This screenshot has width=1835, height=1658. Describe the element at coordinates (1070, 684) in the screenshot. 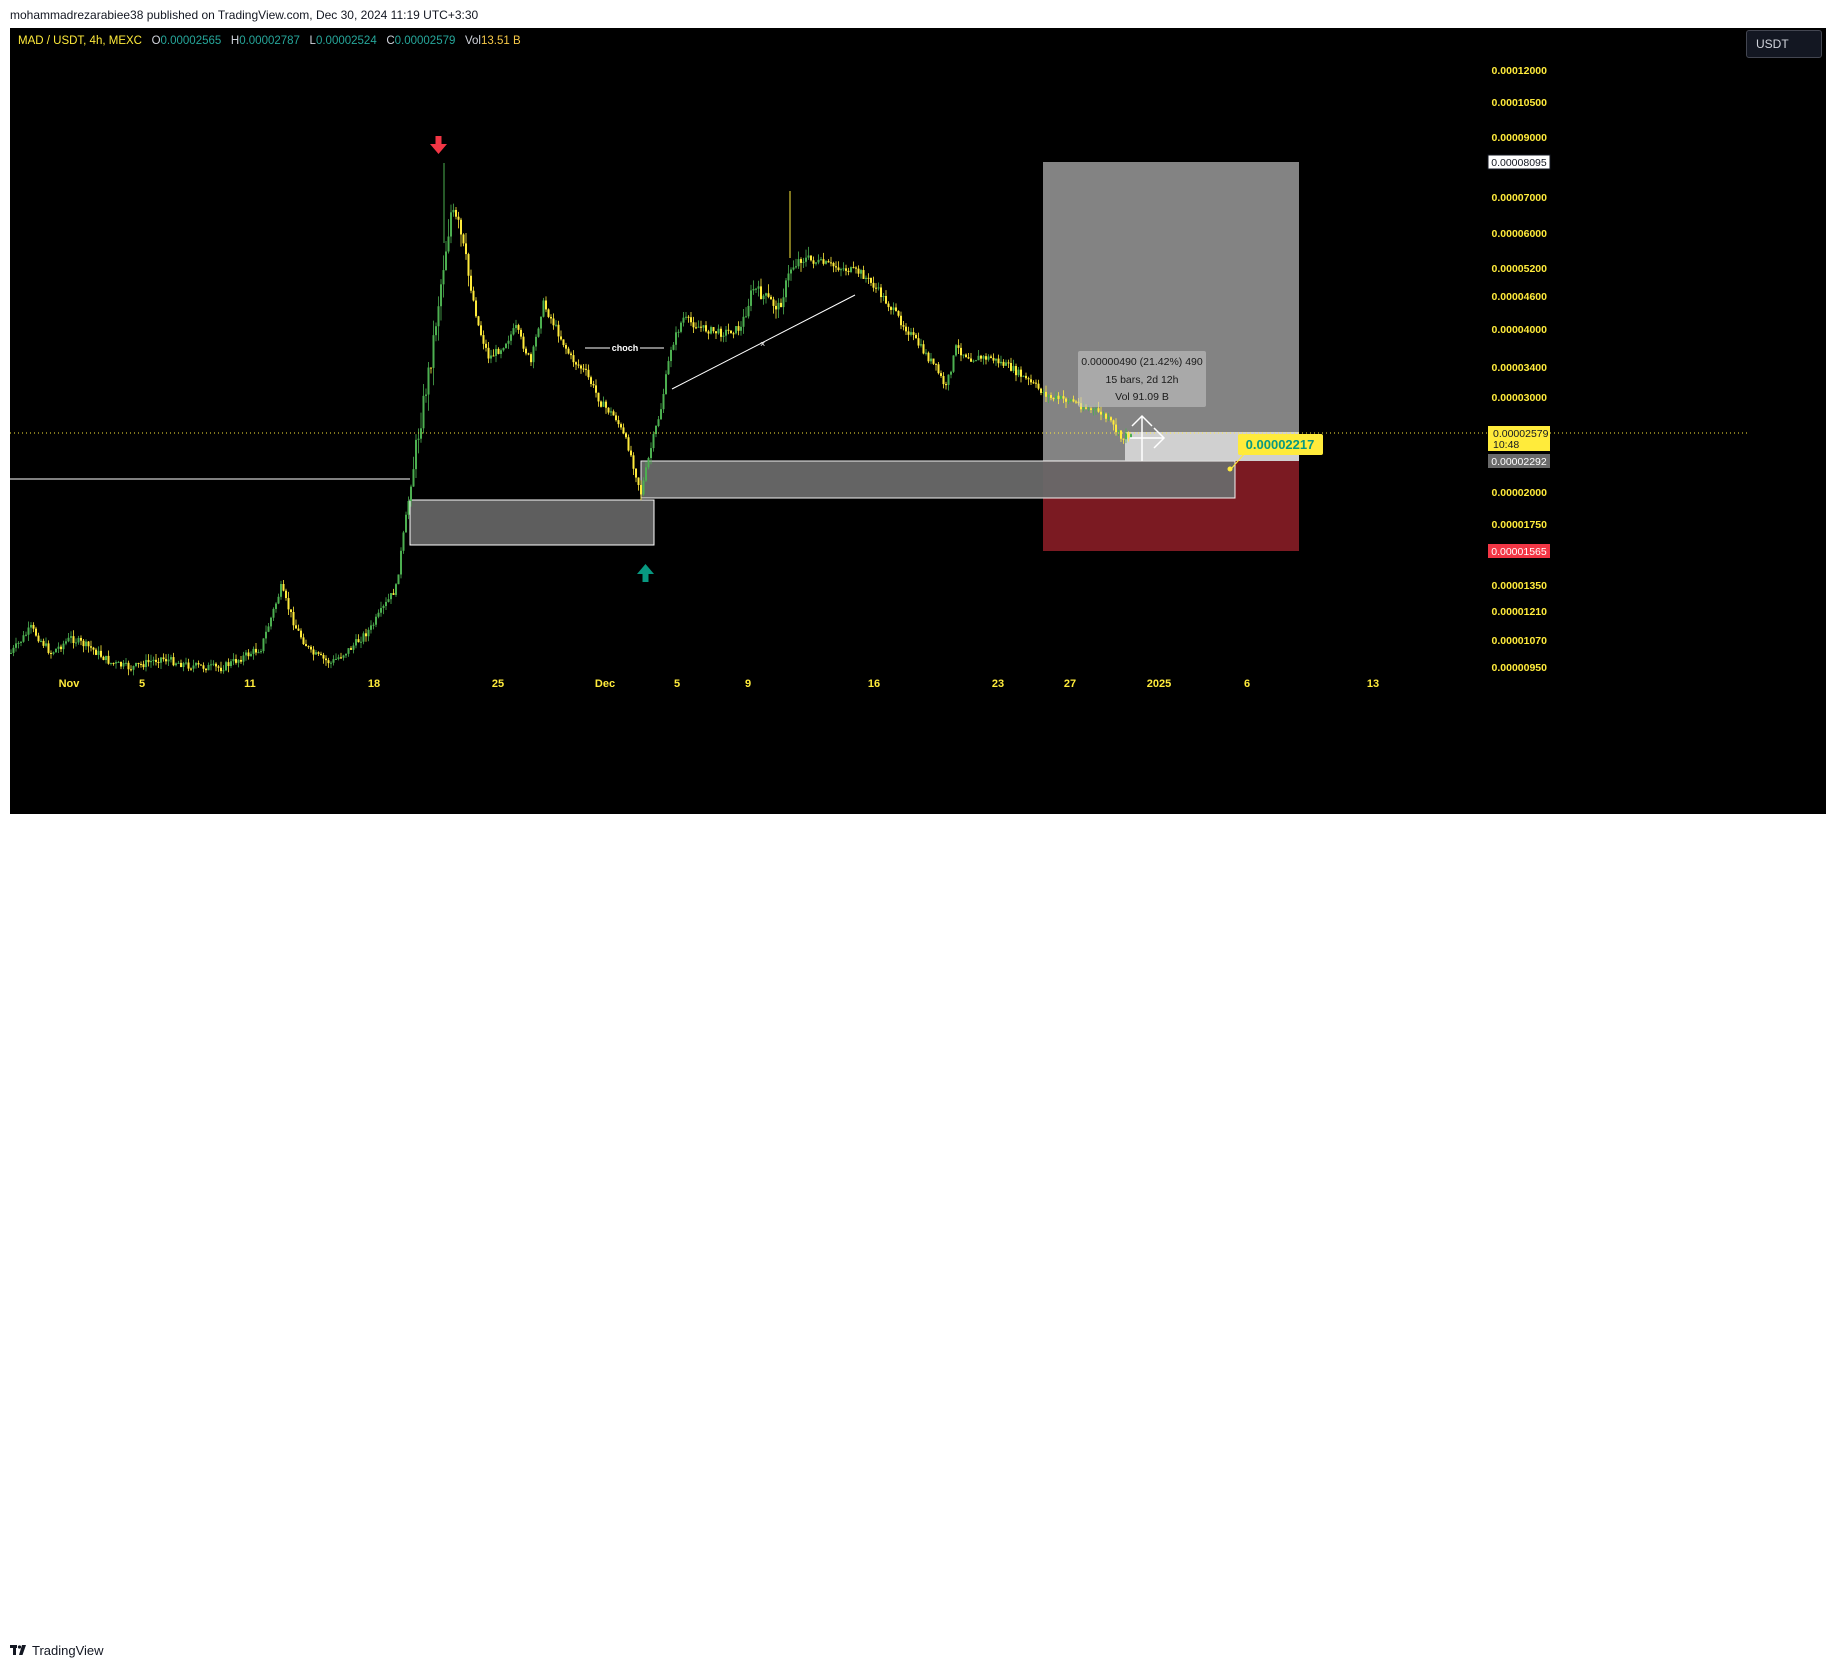

I see `x-tick-label: 27` at that location.